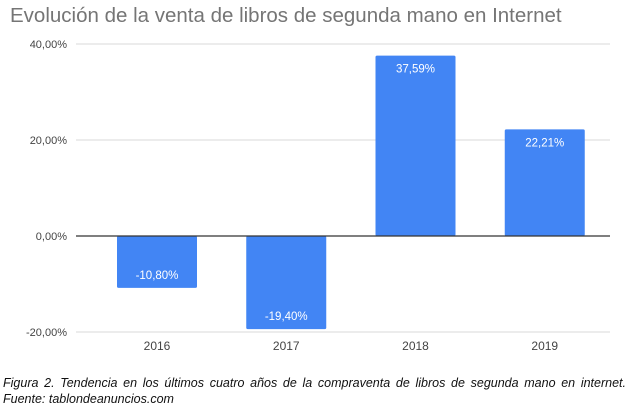 The width and height of the screenshot is (630, 416). Describe the element at coordinates (351, 346) in the screenshot. I see `x-axis-categories: 2016 2017 2018 2019` at that location.